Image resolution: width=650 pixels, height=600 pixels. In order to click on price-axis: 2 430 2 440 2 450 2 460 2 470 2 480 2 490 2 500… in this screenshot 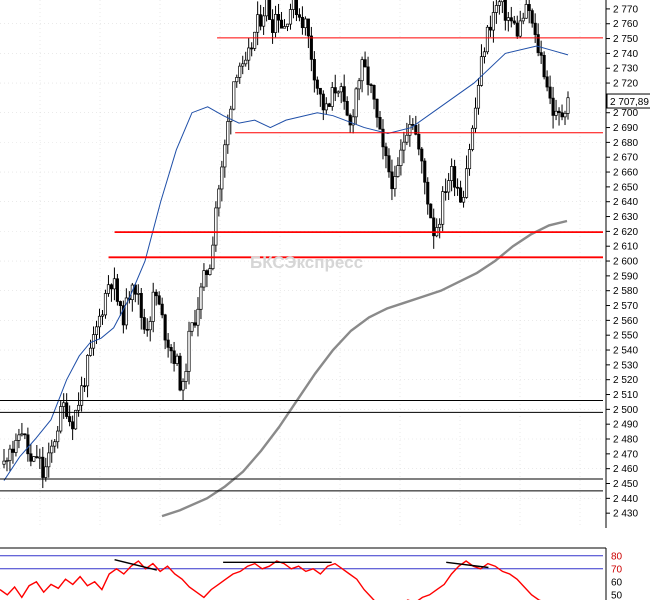, I will do `click(627, 264)`.